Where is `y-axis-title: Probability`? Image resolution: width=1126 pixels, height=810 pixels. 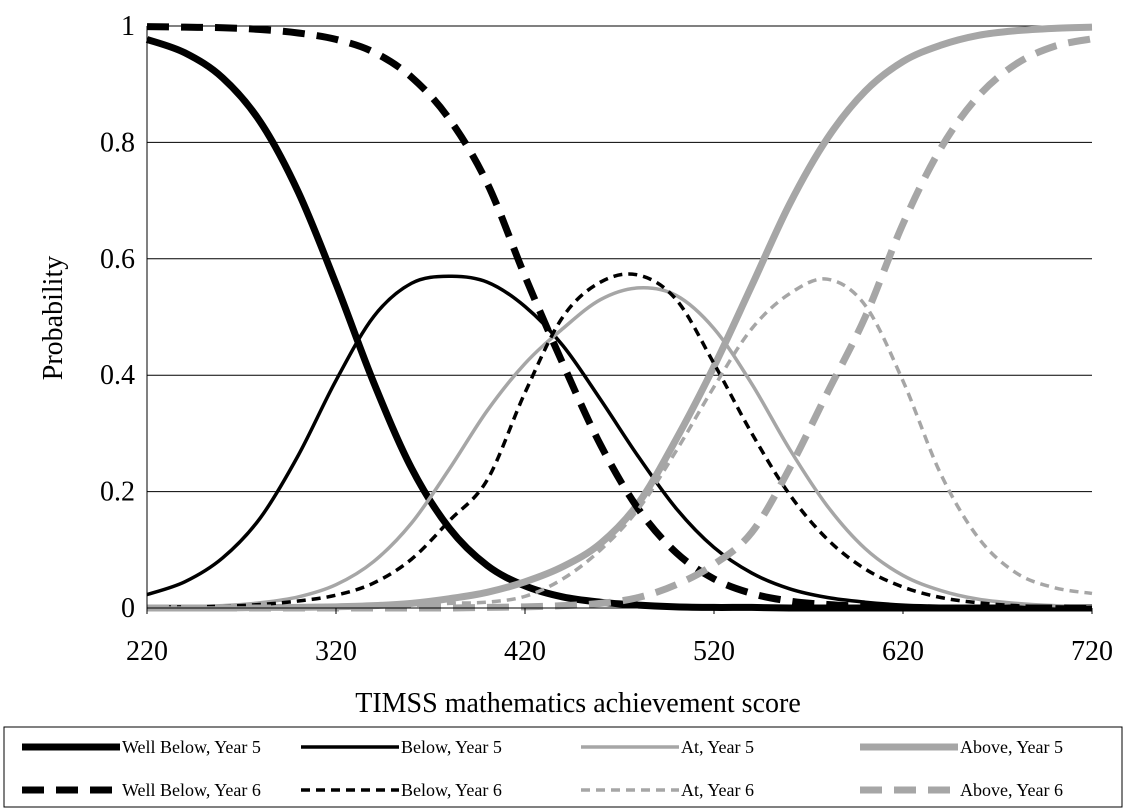 y-axis-title: Probability is located at coordinates (53, 318).